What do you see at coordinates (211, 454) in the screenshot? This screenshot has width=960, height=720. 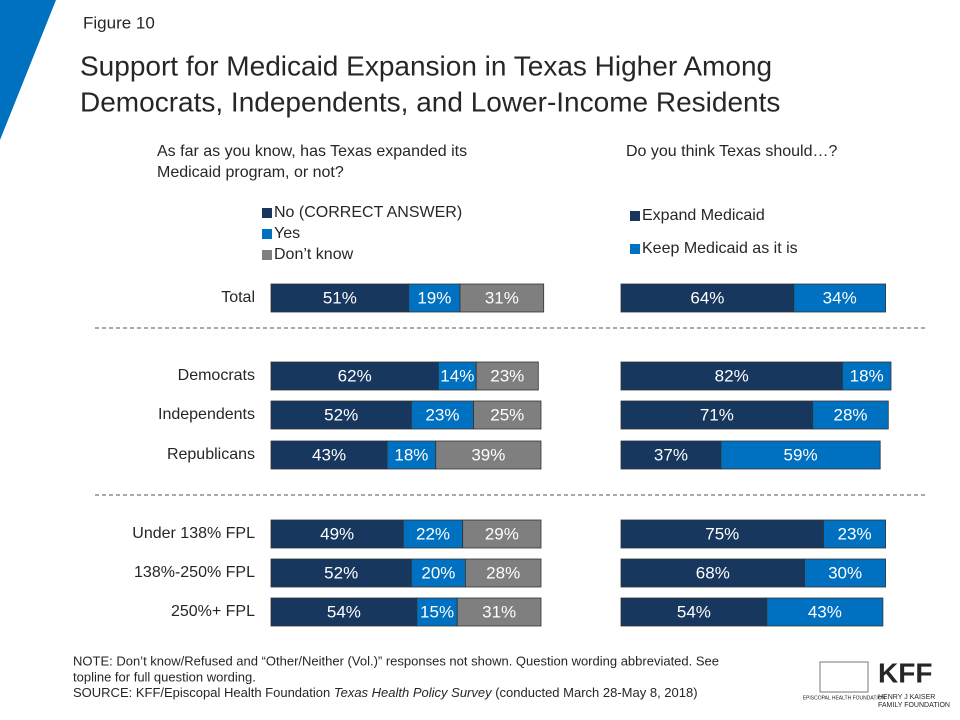 I see `category-label: Republicans` at bounding box center [211, 454].